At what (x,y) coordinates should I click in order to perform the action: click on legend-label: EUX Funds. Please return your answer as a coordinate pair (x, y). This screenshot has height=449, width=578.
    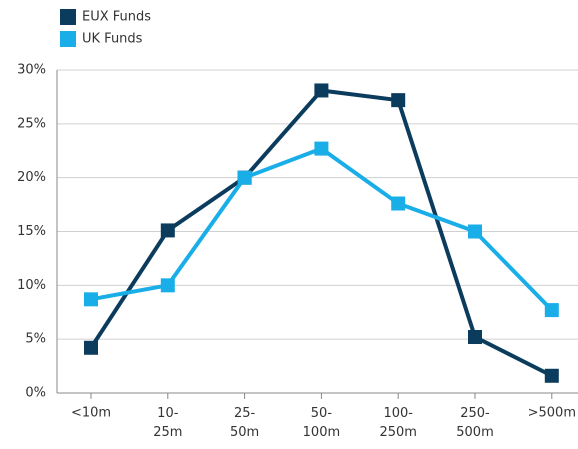
    Looking at the image, I should click on (116, 17).